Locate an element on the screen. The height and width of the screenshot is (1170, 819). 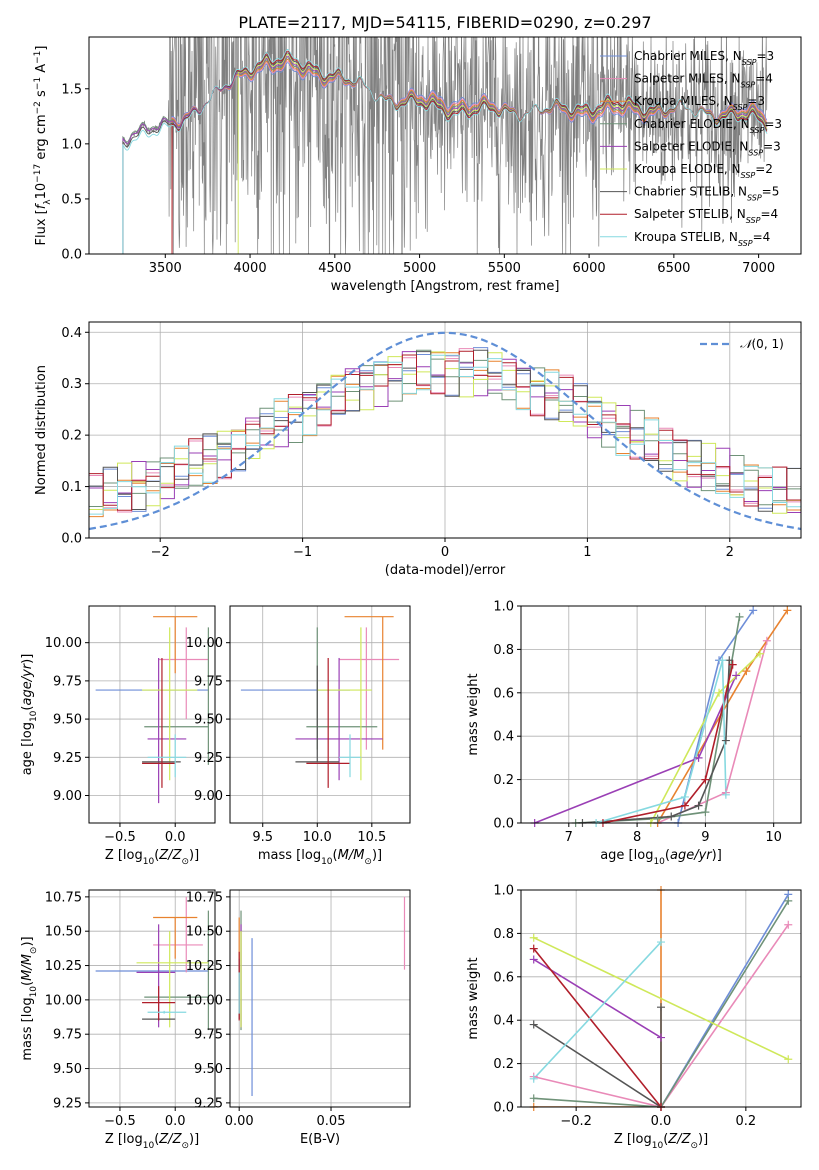
x-tick-label: 3500 is located at coordinates (165, 268).